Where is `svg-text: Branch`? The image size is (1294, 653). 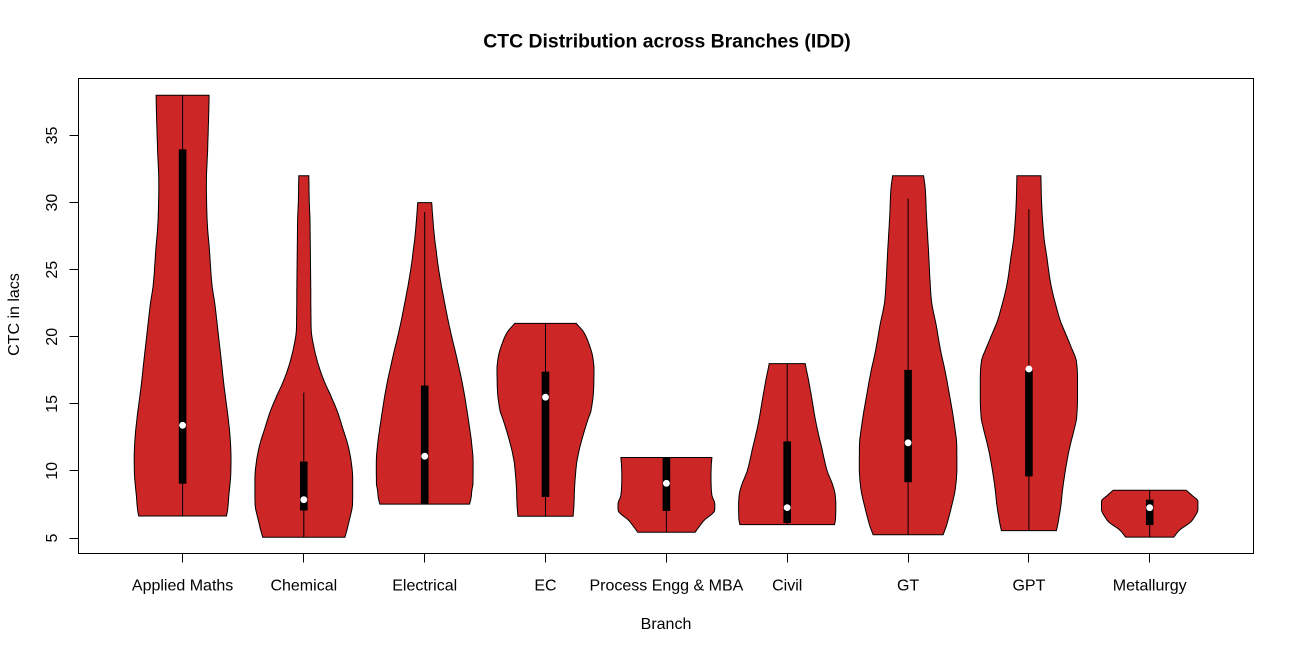
svg-text: Branch is located at coordinates (666, 624).